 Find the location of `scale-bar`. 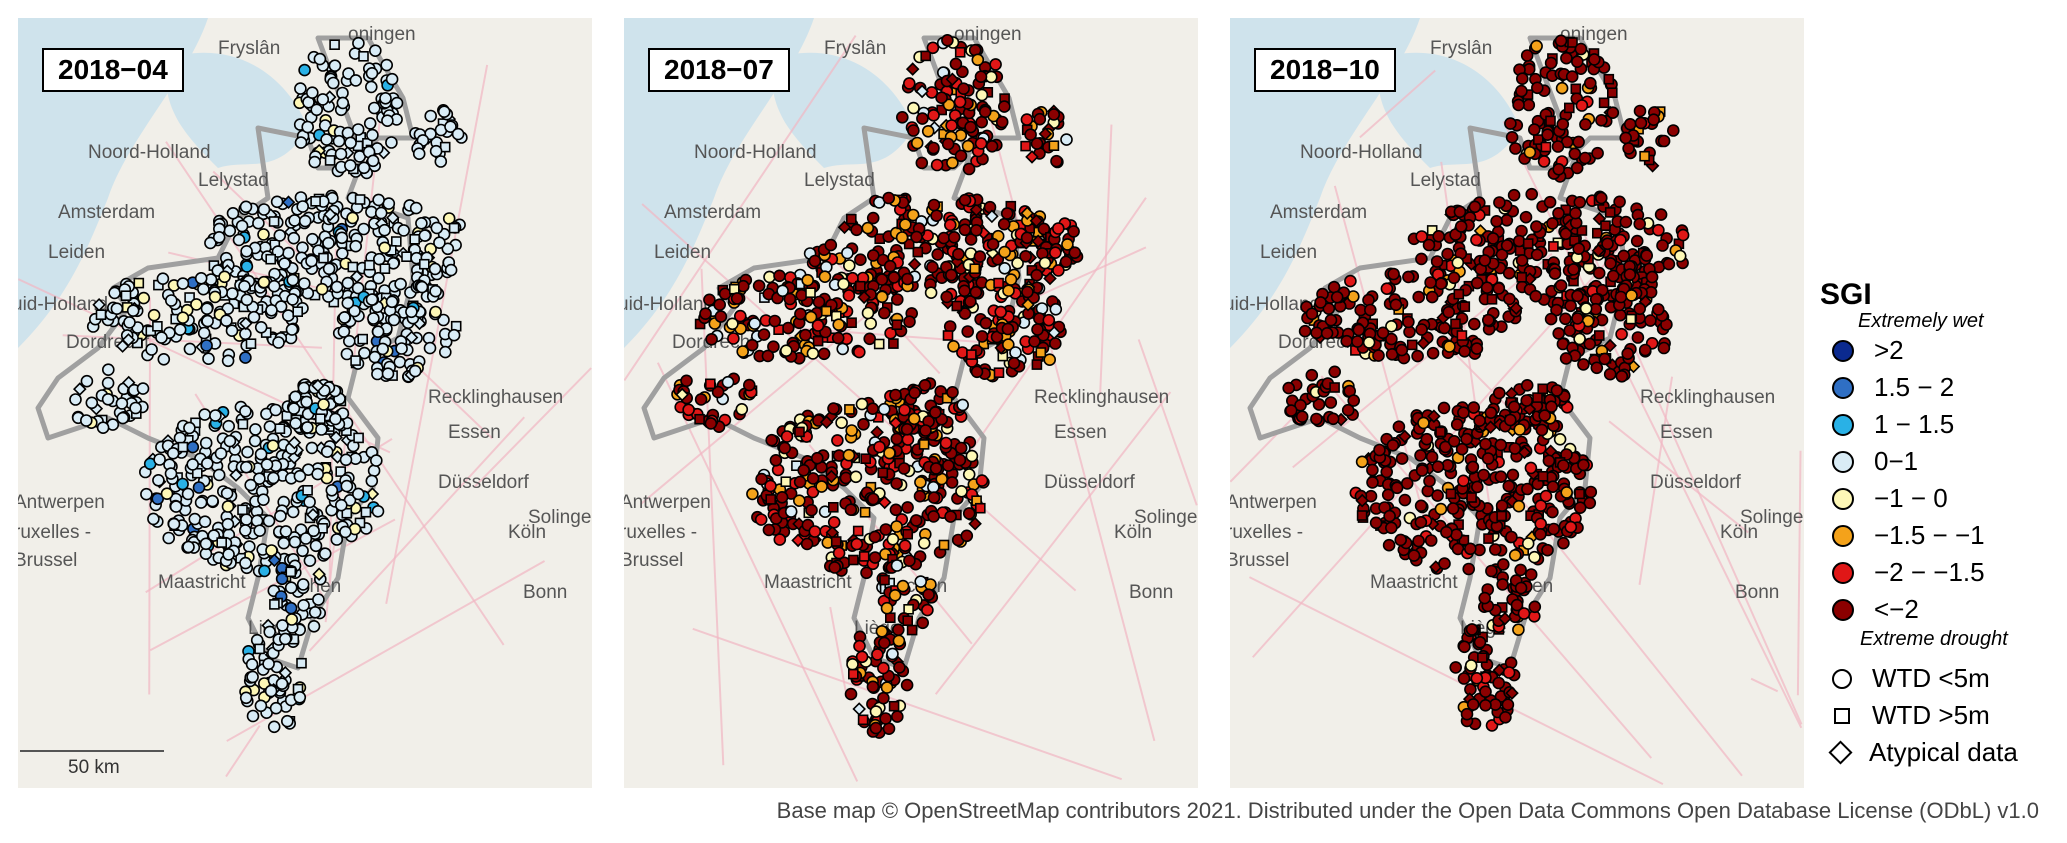

scale-bar is located at coordinates (92, 751).